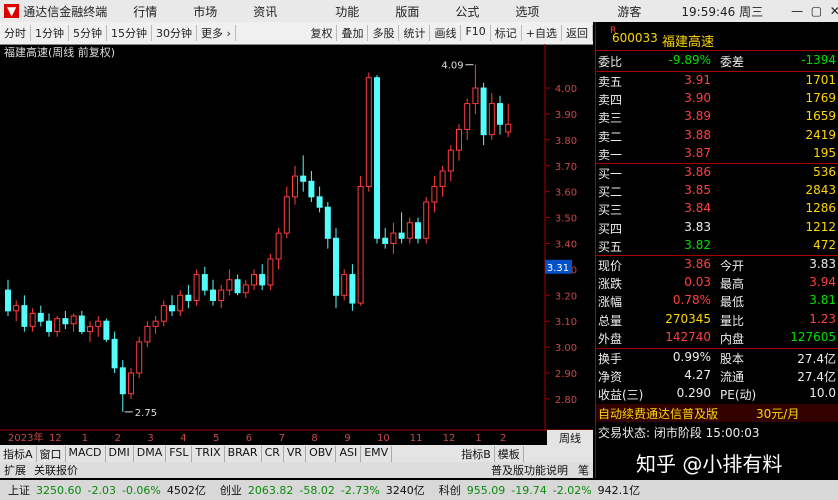 The image size is (838, 500). I want to click on footer-item: 普及版功能说明, so click(529, 470).